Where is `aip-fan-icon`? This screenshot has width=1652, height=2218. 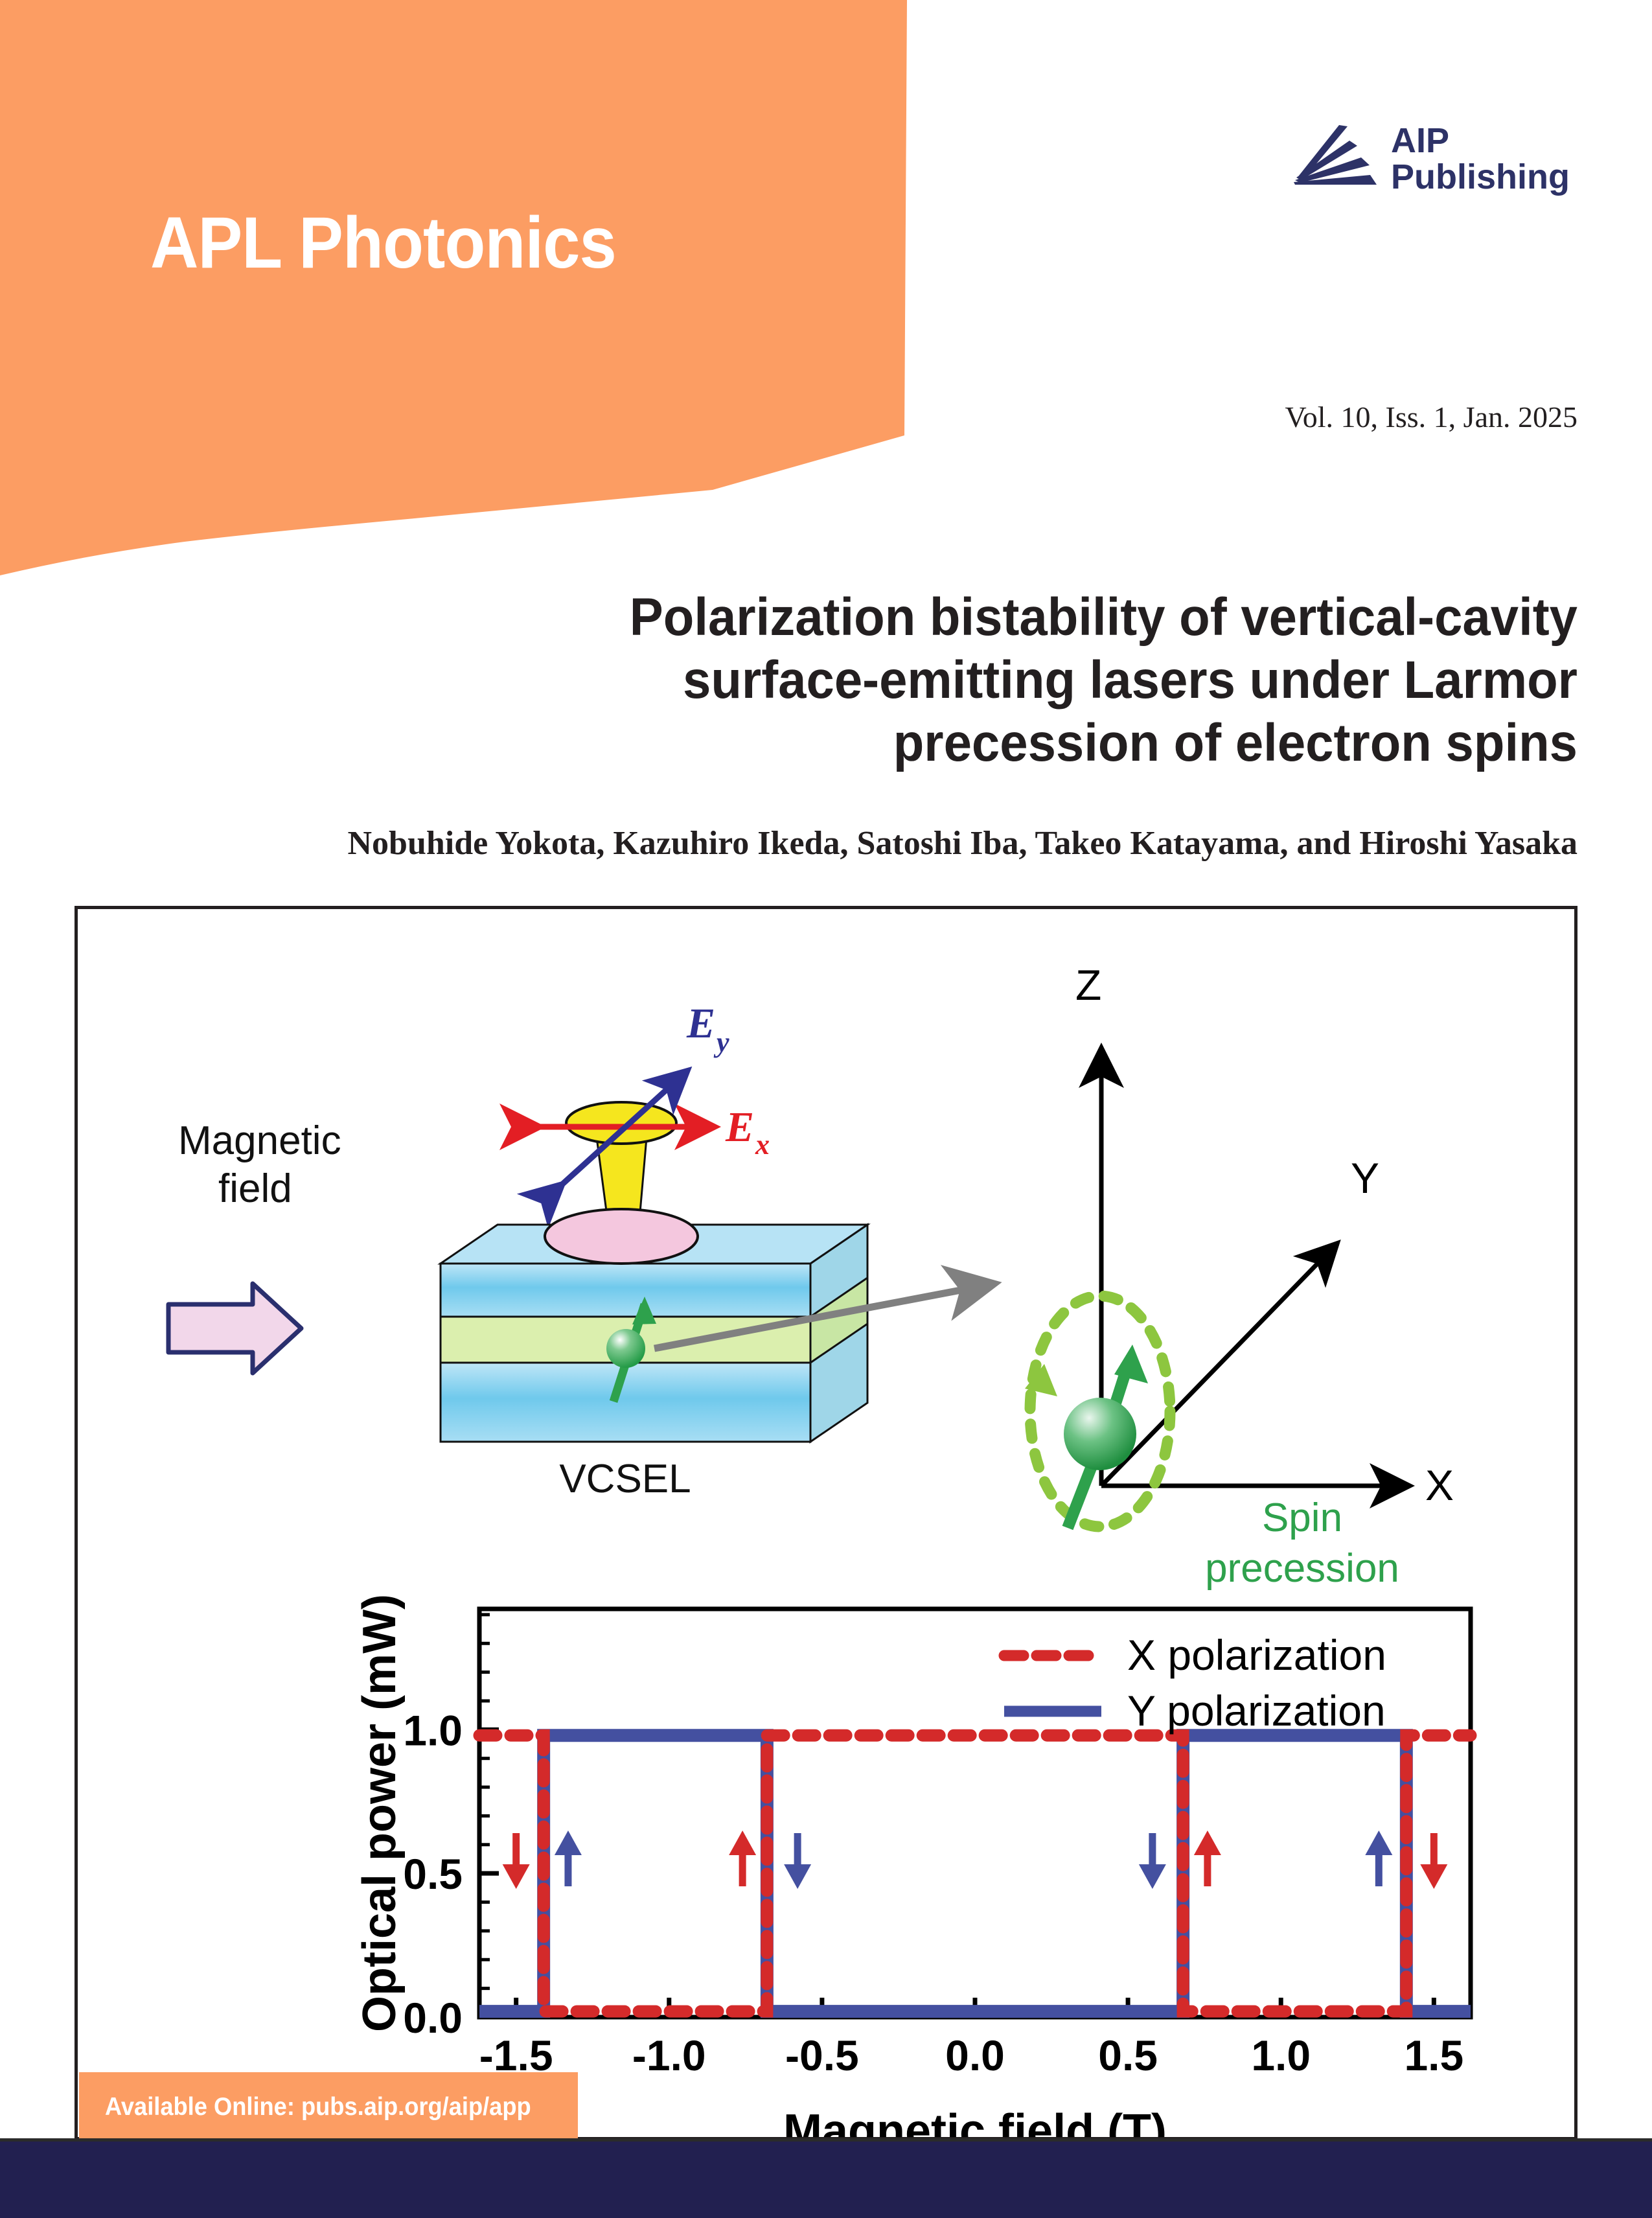
aip-fan-icon is located at coordinates (1335, 155).